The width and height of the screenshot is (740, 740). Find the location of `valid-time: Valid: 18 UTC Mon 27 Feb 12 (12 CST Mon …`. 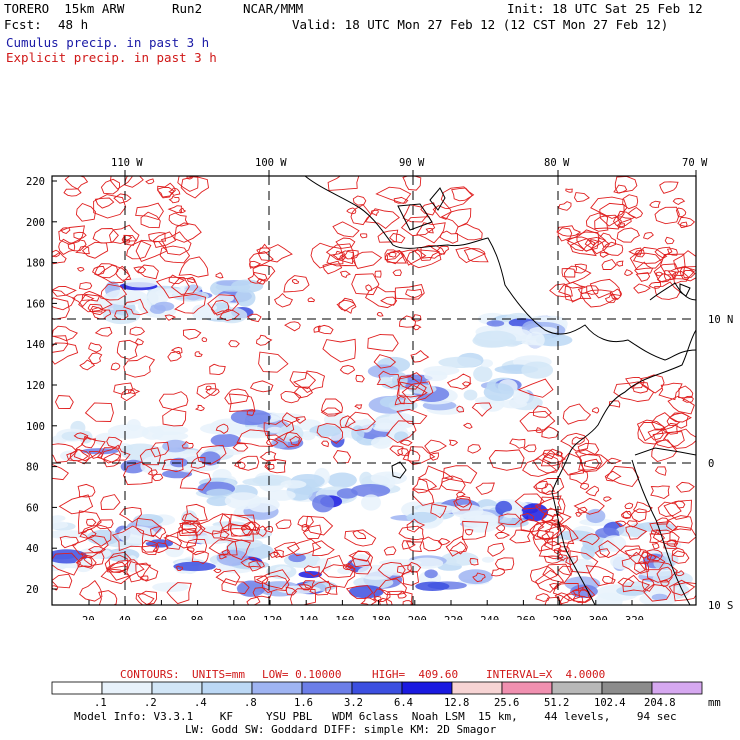

valid-time: Valid: 18 UTC Mon 27 Feb 12 (12 CST Mon … is located at coordinates (480, 24).